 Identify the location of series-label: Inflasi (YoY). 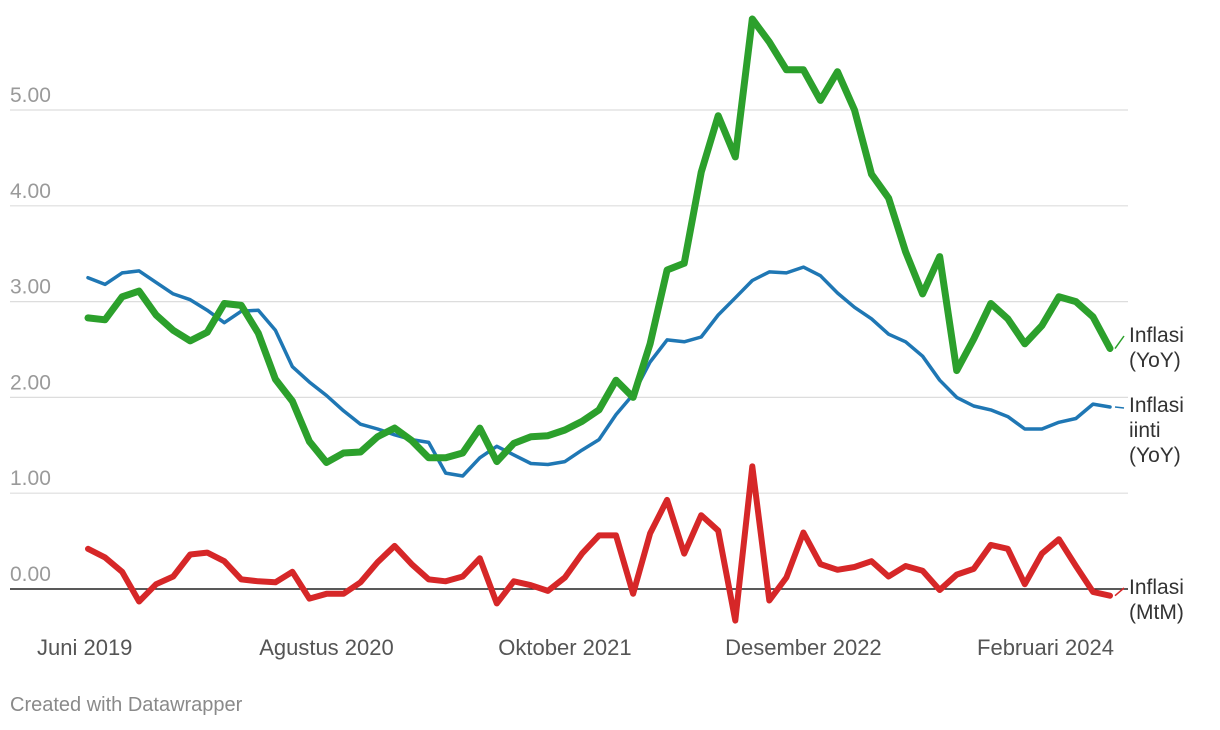
(1156, 348).